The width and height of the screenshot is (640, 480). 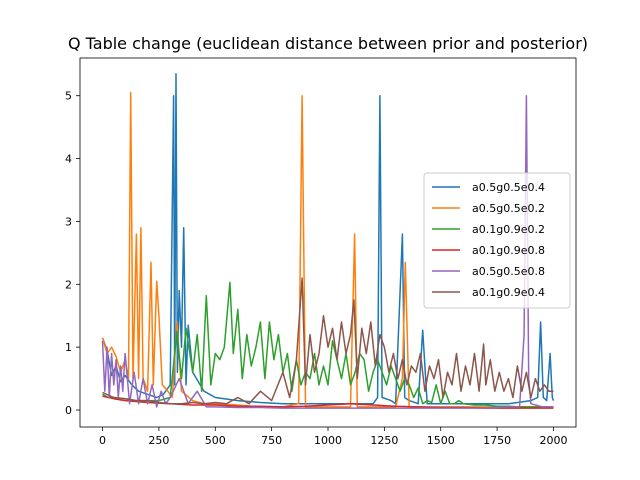 I want to click on y-axis: 0 1 2 3 4 5, so click(x=72, y=253).